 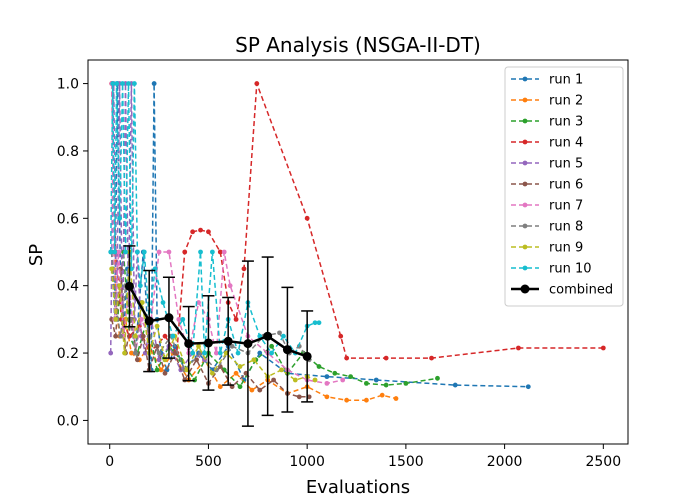 What do you see at coordinates (111, 353) in the screenshot?
I see `series-5-point` at bounding box center [111, 353].